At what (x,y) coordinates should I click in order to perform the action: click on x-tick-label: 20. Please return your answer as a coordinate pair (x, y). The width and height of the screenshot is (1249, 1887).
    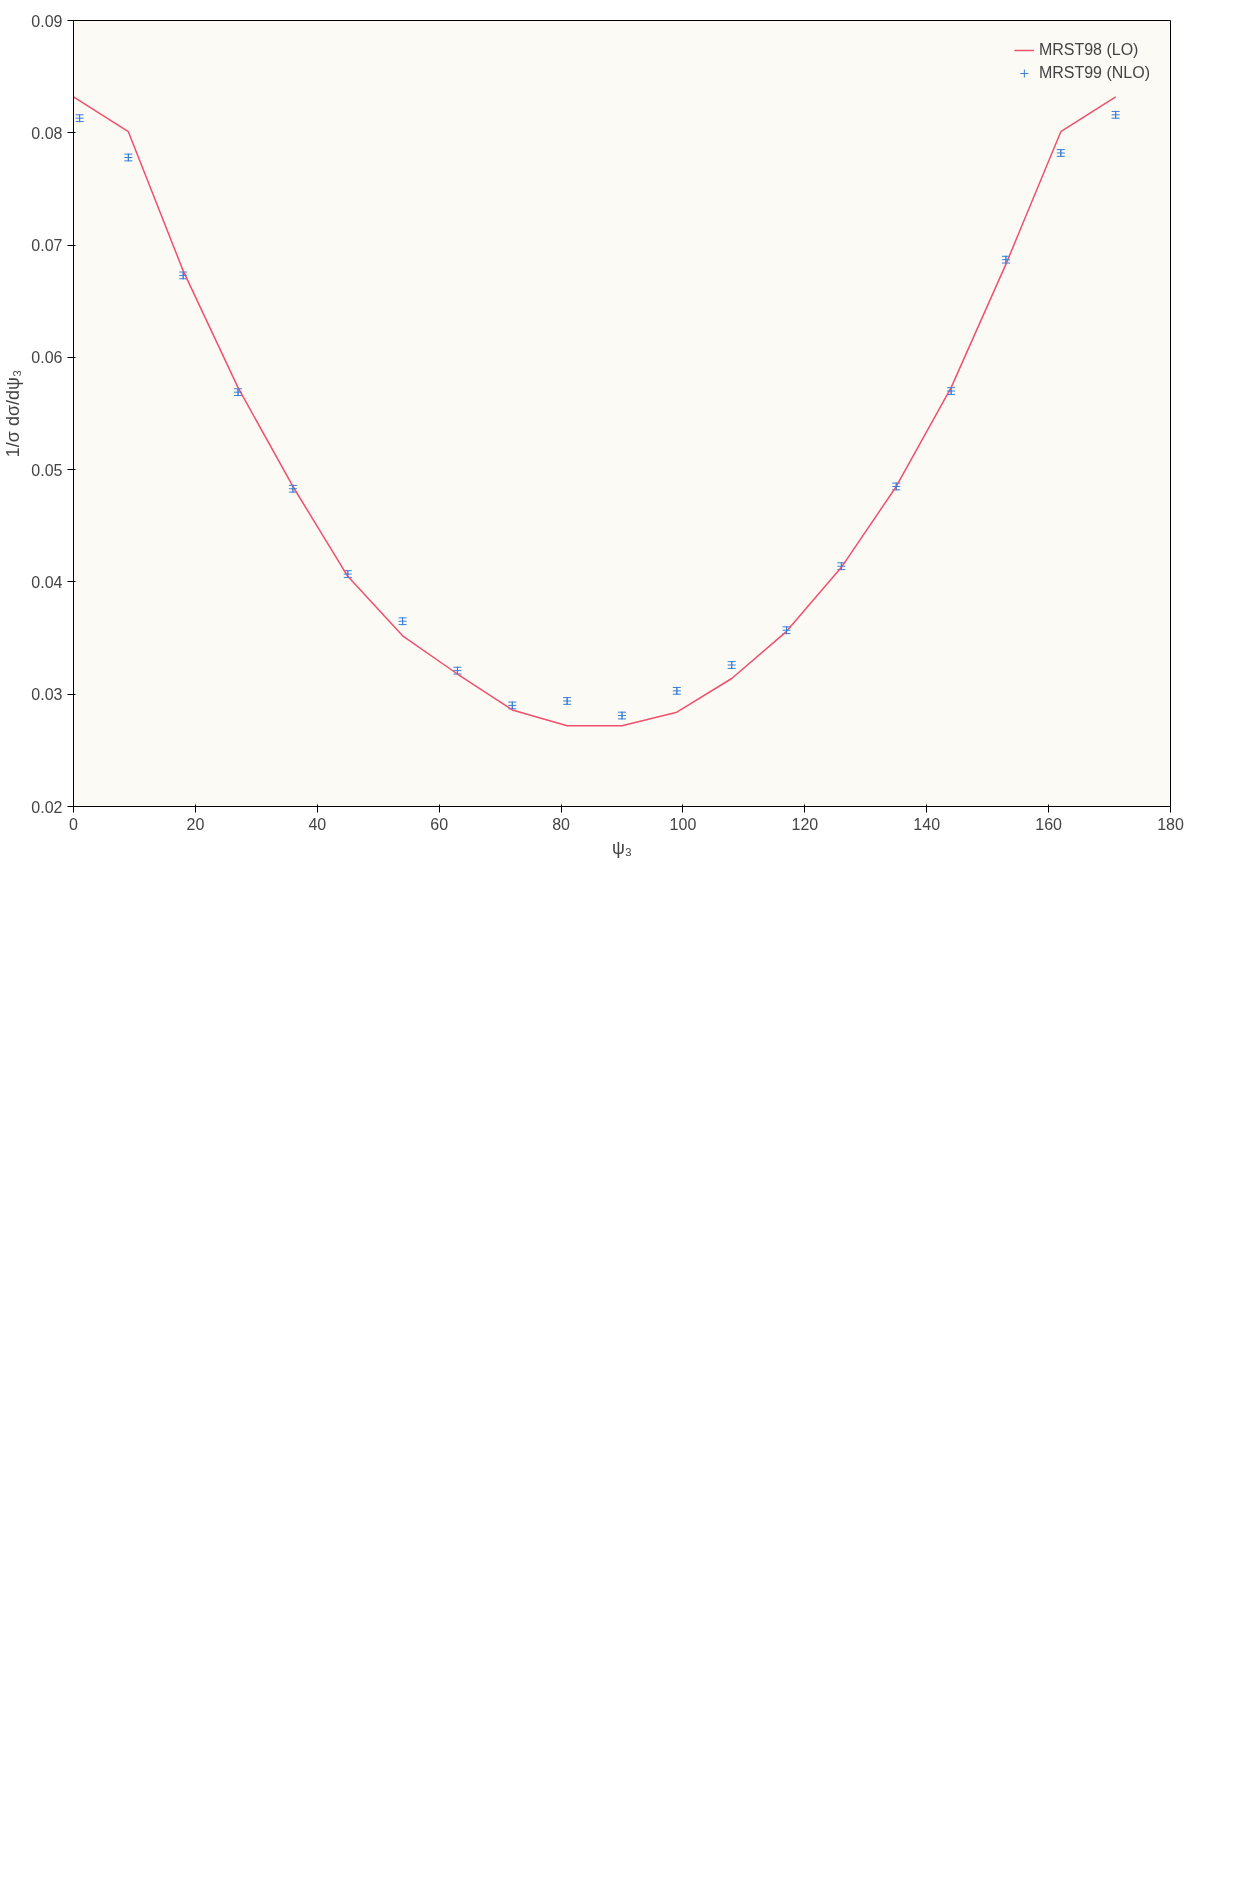
    Looking at the image, I should click on (195, 824).